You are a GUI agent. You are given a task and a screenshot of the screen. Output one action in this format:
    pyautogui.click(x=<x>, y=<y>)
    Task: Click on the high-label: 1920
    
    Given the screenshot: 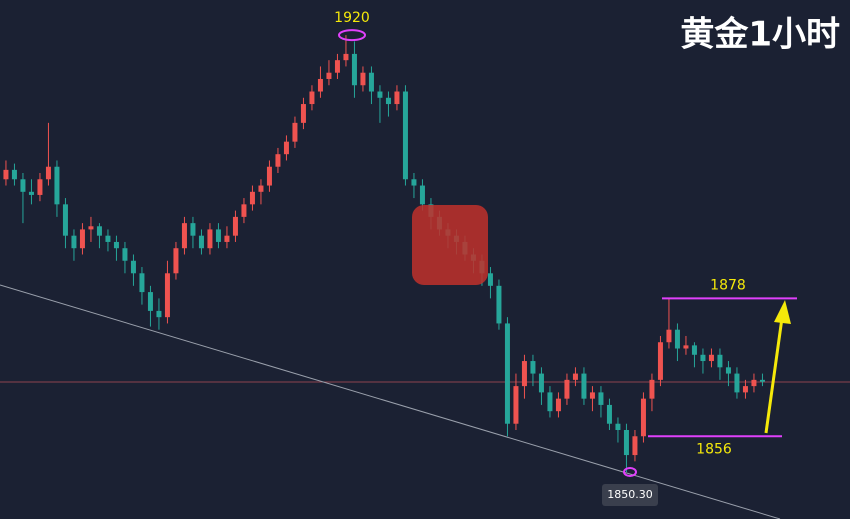 What is the action you would take?
    pyautogui.click(x=352, y=18)
    